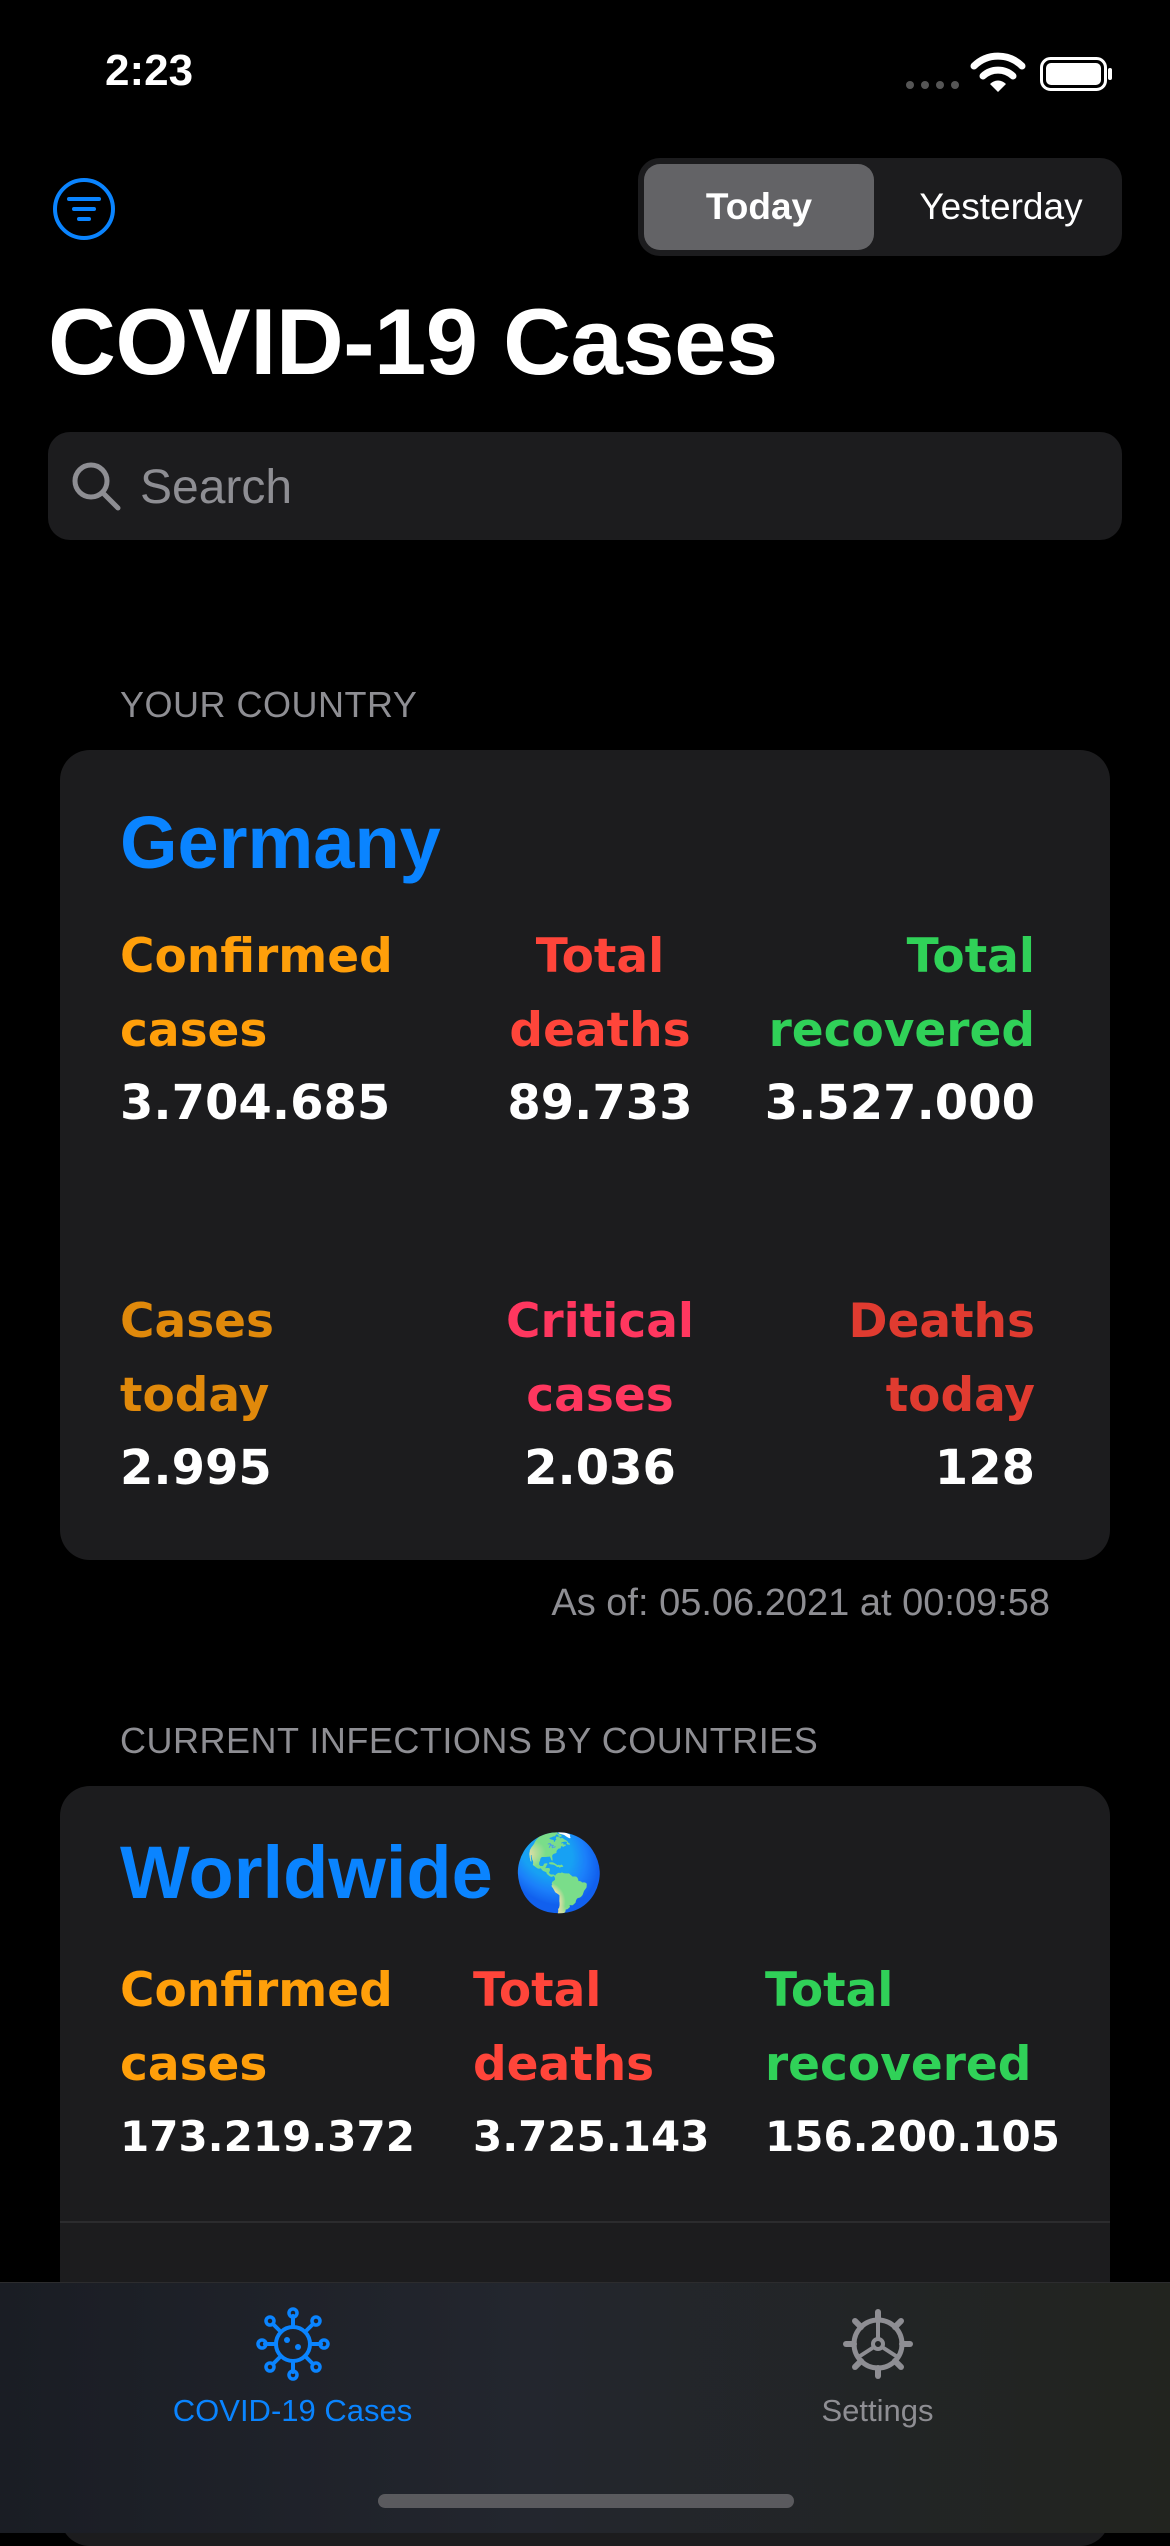  I want to click on section-header-your-country: YOUR COUNTRY, so click(269, 704).